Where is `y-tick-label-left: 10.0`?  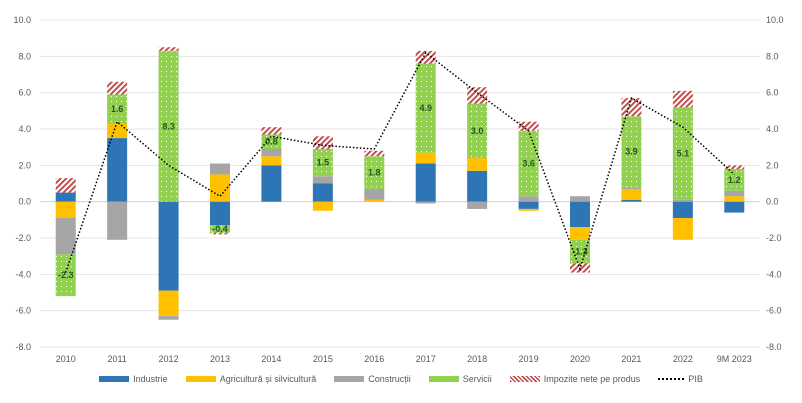
y-tick-label-left: 10.0 is located at coordinates (22, 20).